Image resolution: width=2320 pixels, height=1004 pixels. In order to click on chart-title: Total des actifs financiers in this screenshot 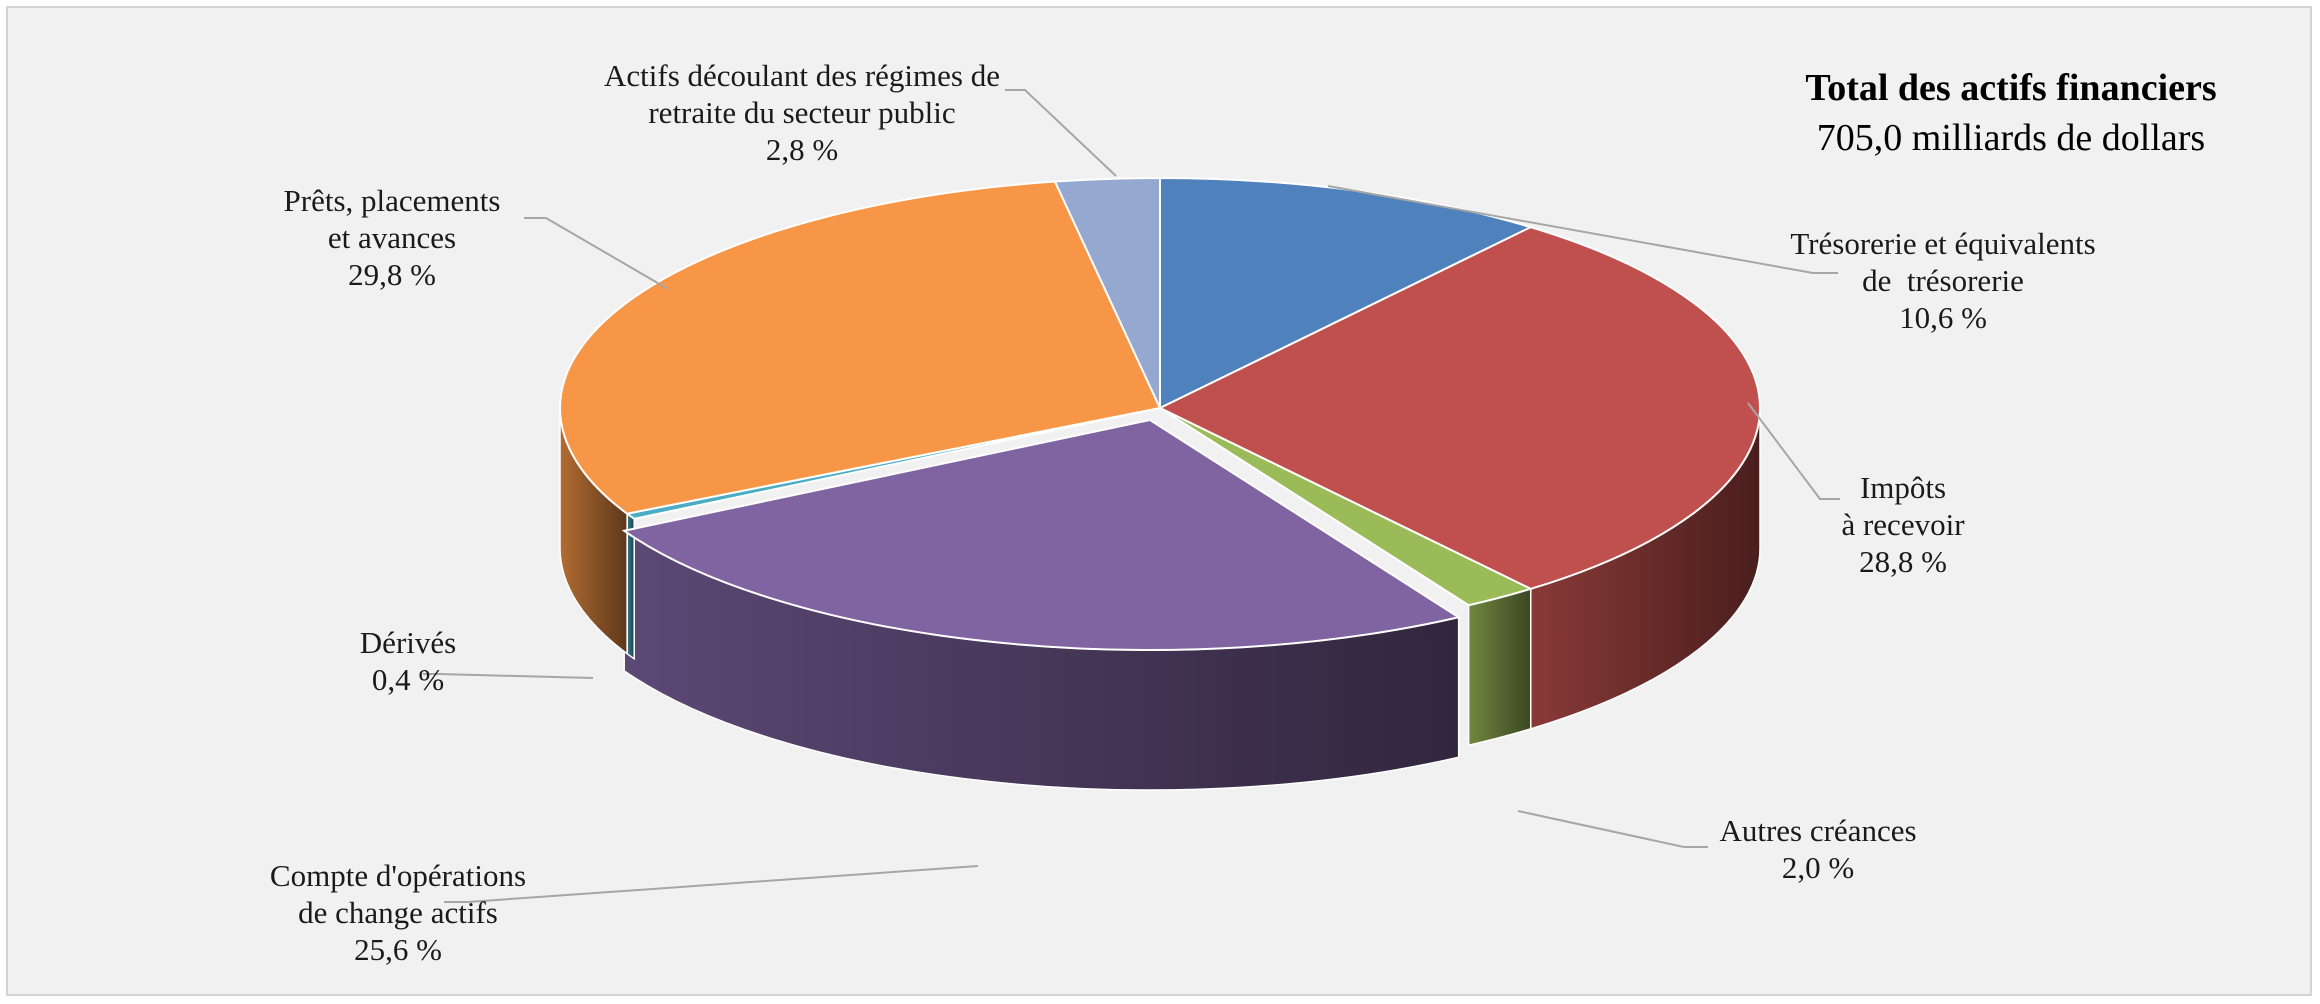, I will do `click(2010, 88)`.